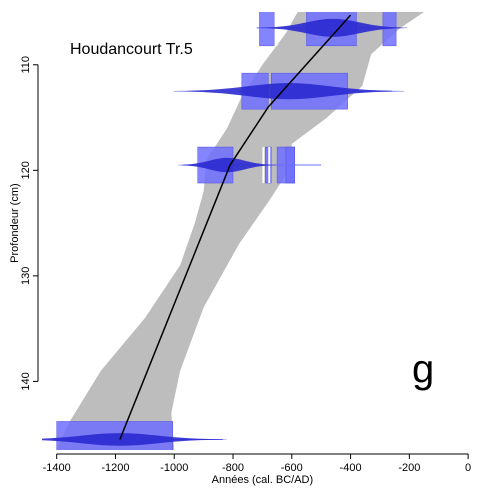 The width and height of the screenshot is (478, 489). Describe the element at coordinates (351, 468) in the screenshot. I see `x-tick-label: -400` at that location.